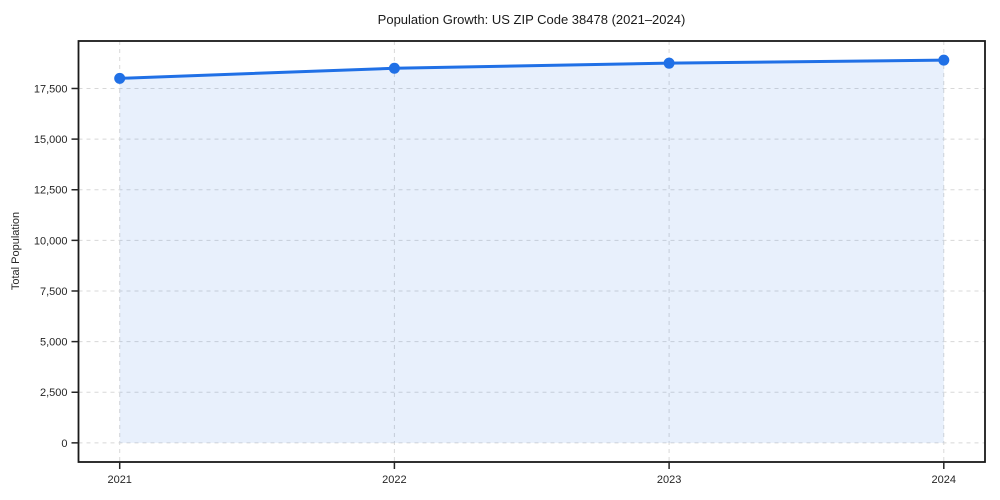  What do you see at coordinates (51, 140) in the screenshot?
I see `y-tick-label: 15,000` at bounding box center [51, 140].